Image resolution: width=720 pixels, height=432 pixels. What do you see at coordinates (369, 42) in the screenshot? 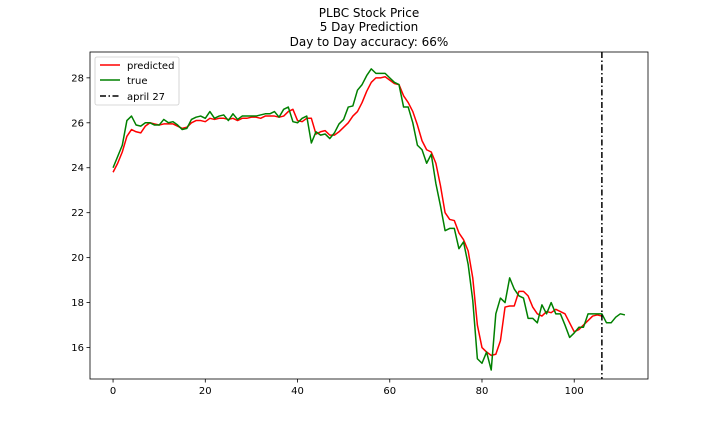
I see `chart-title-line-3: Day to Day accuracy: 66%` at bounding box center [369, 42].